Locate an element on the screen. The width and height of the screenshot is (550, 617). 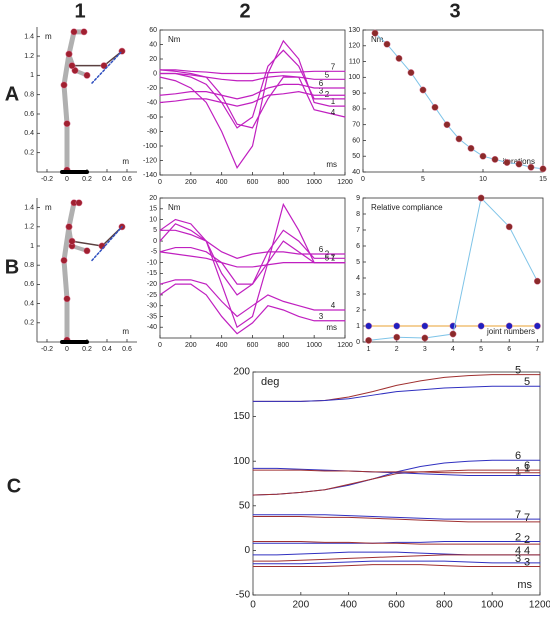
y-tick-label: -60 is located at coordinates (152, 117).